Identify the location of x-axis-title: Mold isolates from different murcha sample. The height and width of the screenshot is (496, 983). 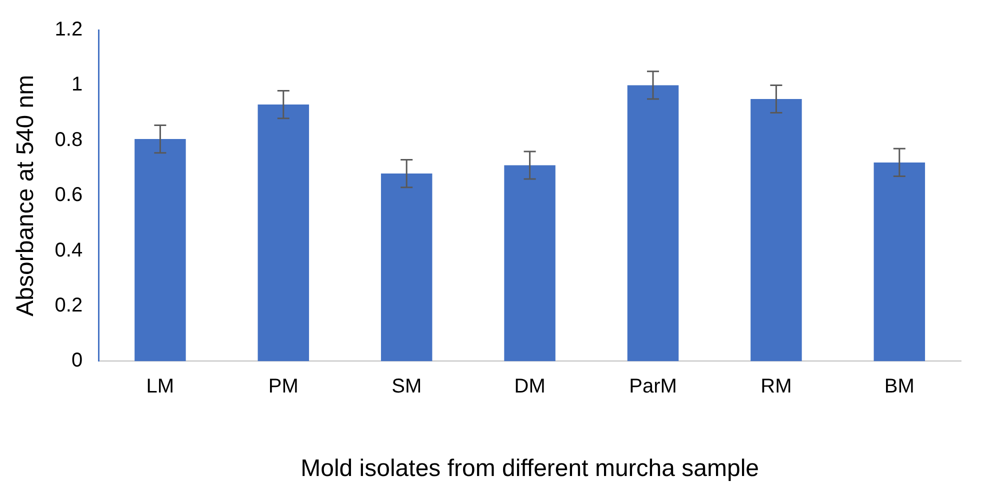
(530, 468).